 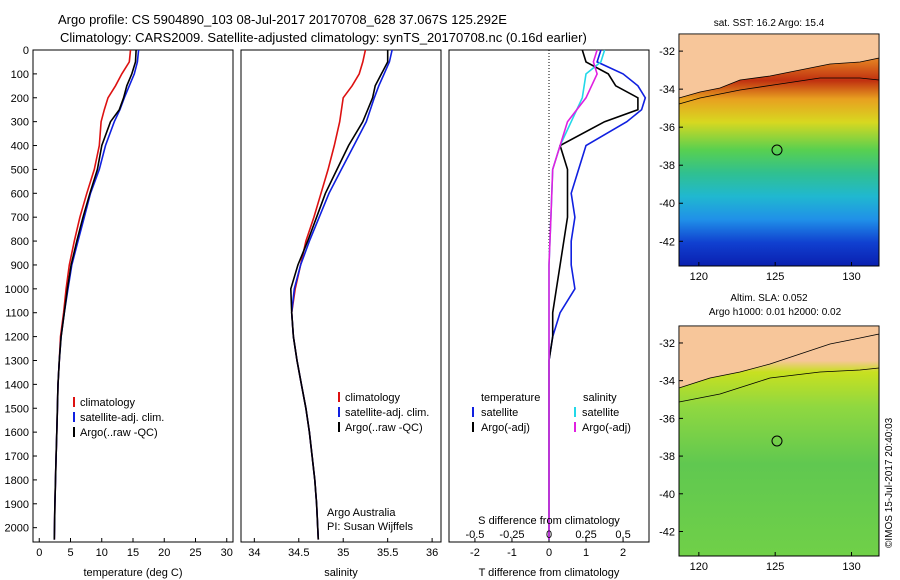 I want to click on depth-tick-label: 100, so click(x=20, y=75).